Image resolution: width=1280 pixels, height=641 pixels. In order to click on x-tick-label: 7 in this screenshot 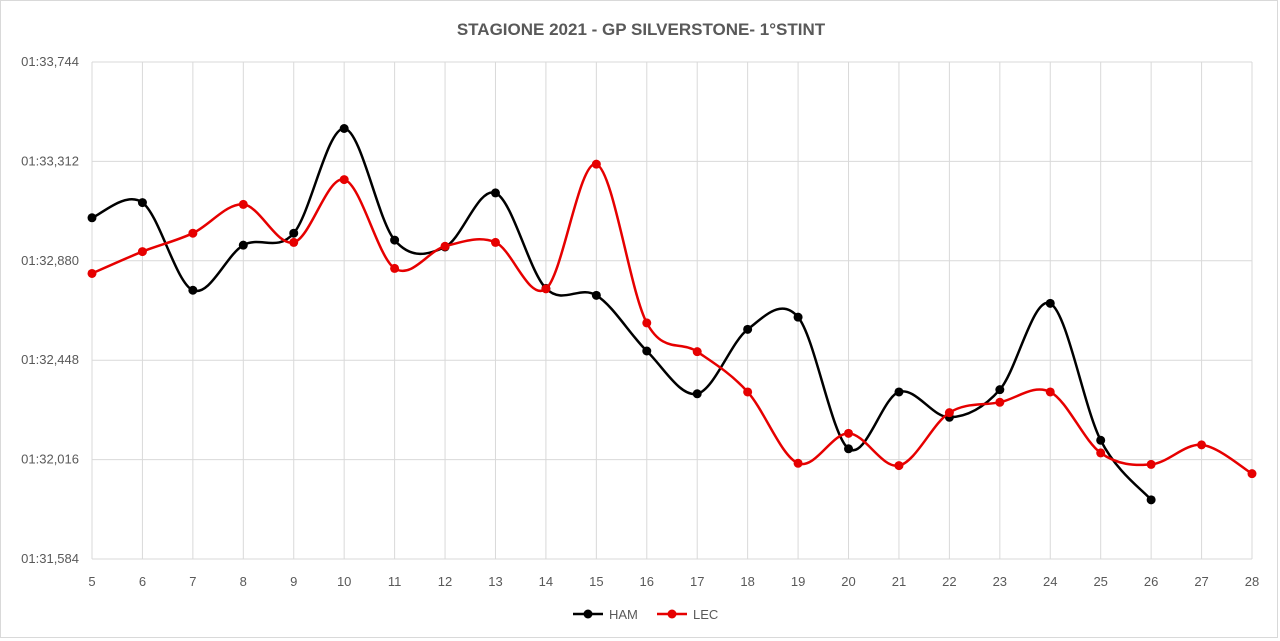, I will do `click(192, 581)`.